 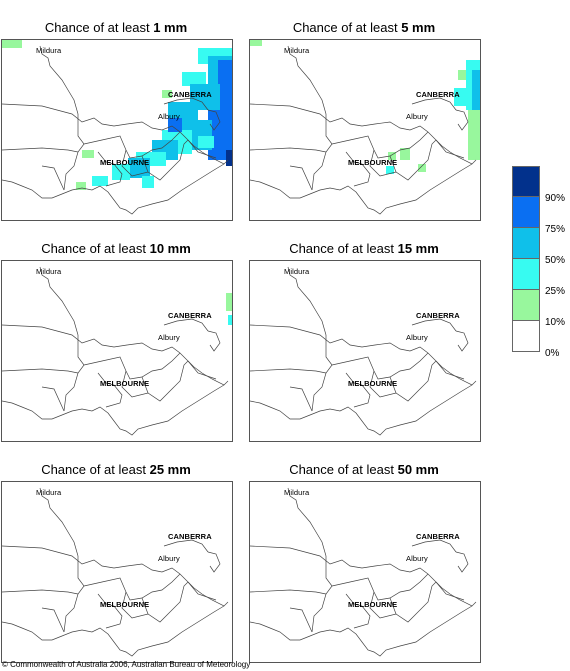 What do you see at coordinates (116, 248) in the screenshot?
I see `panel-title-10mm: Chance of at least 10 mm` at bounding box center [116, 248].